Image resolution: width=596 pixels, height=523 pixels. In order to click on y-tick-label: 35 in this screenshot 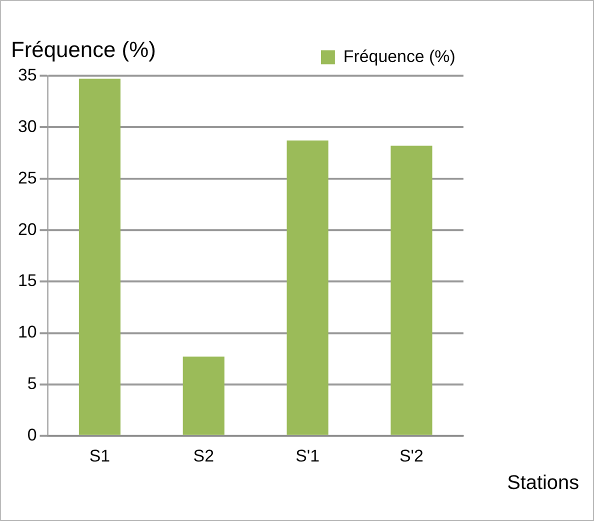, I will do `click(27, 74)`.